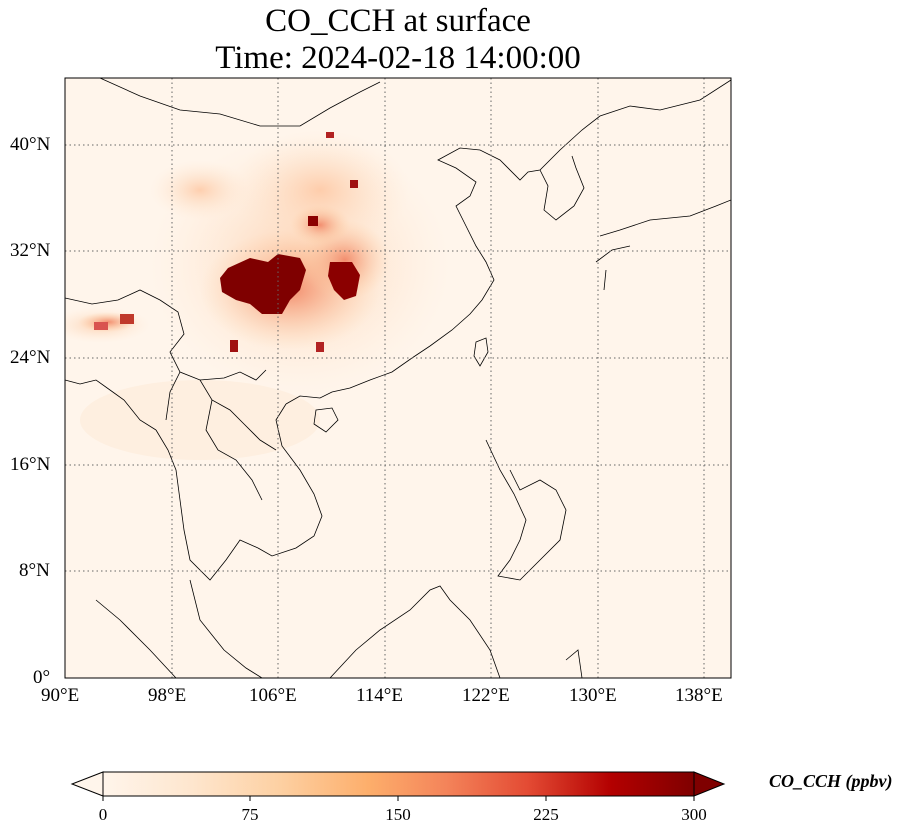 The height and width of the screenshot is (836, 921). I want to click on coastline-burma, so click(111, 405).